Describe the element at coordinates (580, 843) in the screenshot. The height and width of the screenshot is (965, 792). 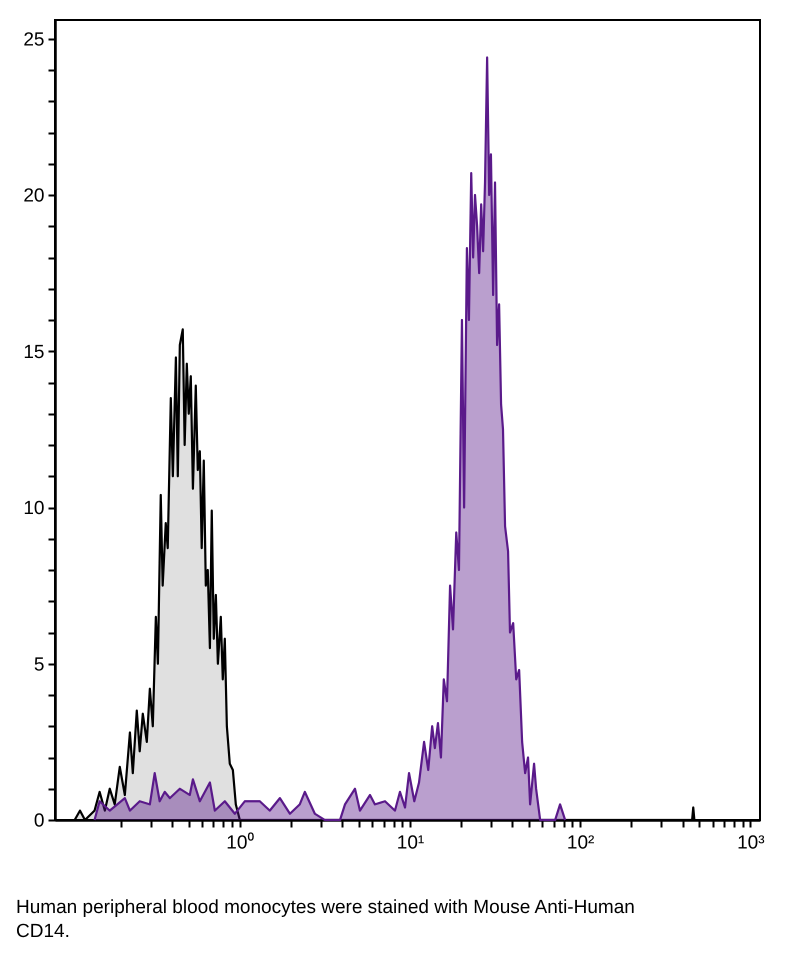
I see `x-tick-label: 10²` at that location.